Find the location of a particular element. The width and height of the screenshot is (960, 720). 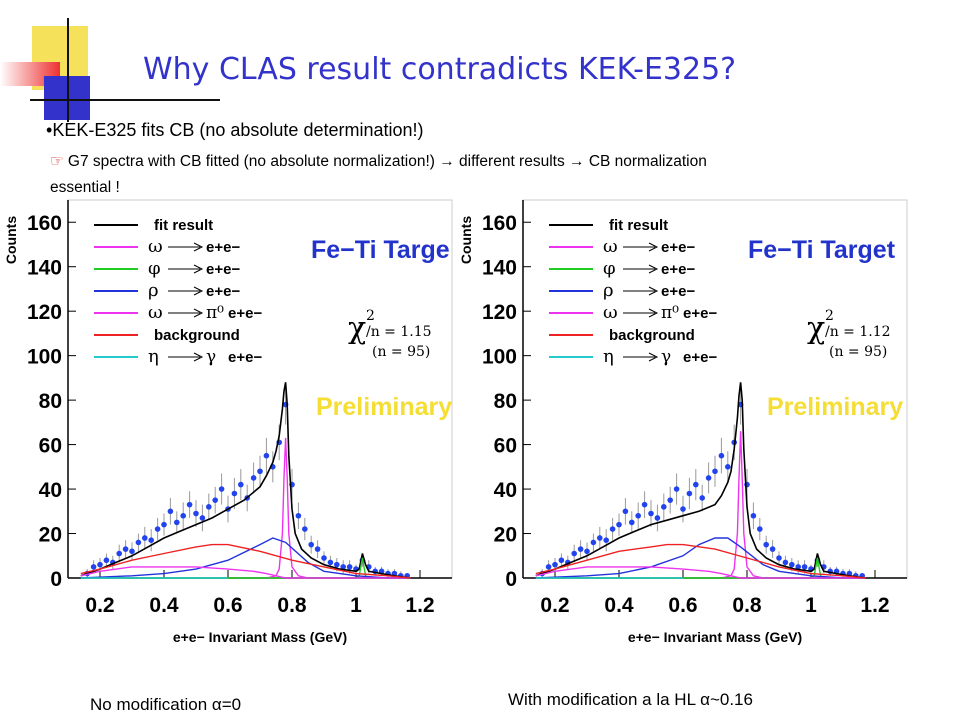

deco-vertical-line is located at coordinates (68, 70).